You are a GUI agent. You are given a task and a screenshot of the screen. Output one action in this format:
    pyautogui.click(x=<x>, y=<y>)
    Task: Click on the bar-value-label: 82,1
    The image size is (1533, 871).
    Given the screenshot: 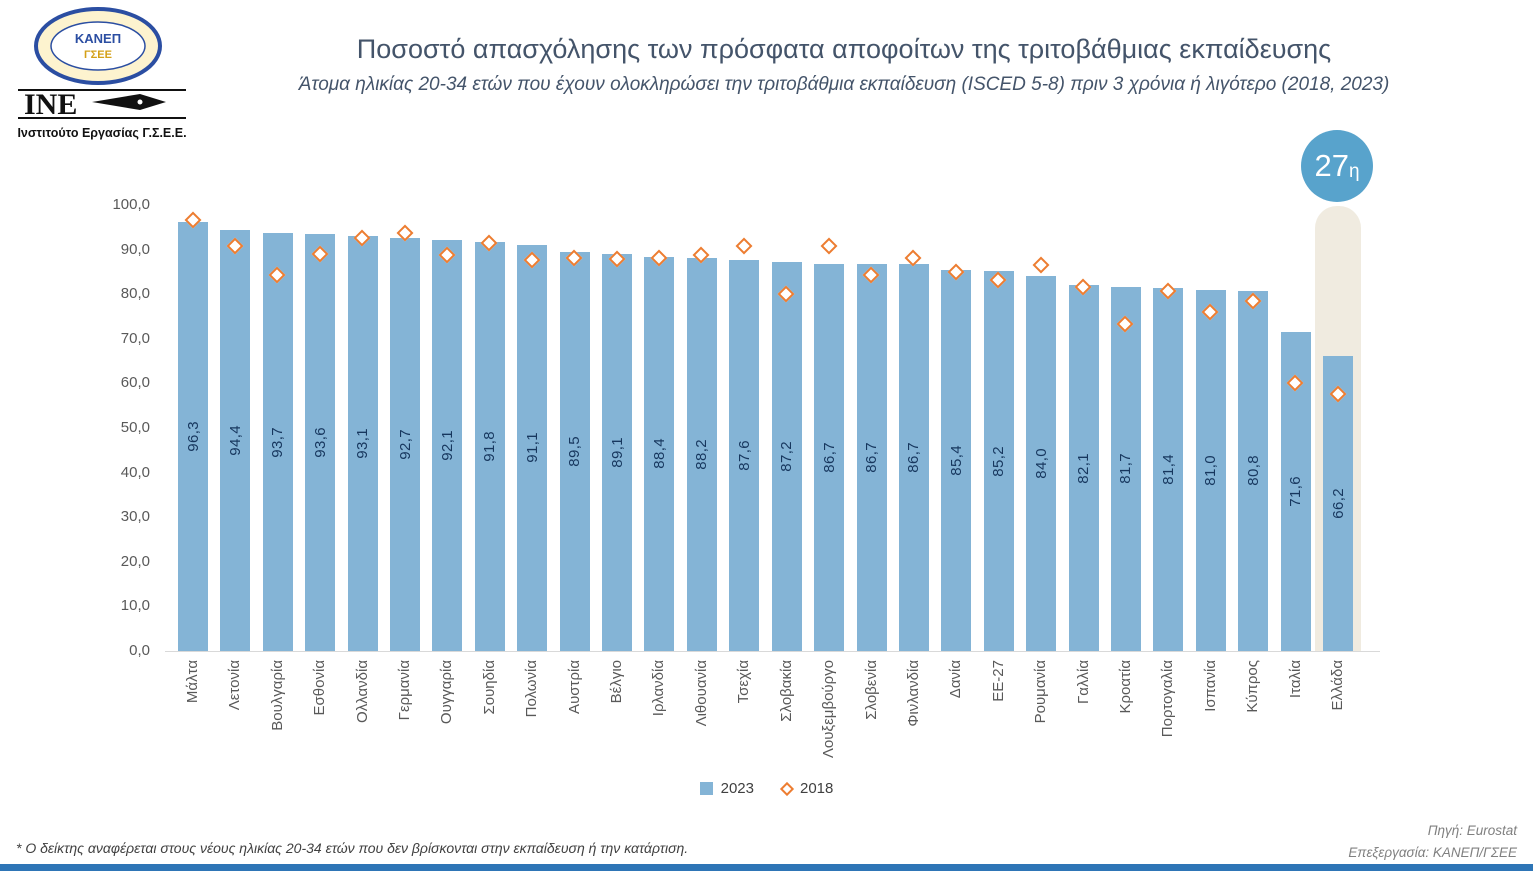 What is the action you would take?
    pyautogui.click(x=1084, y=468)
    